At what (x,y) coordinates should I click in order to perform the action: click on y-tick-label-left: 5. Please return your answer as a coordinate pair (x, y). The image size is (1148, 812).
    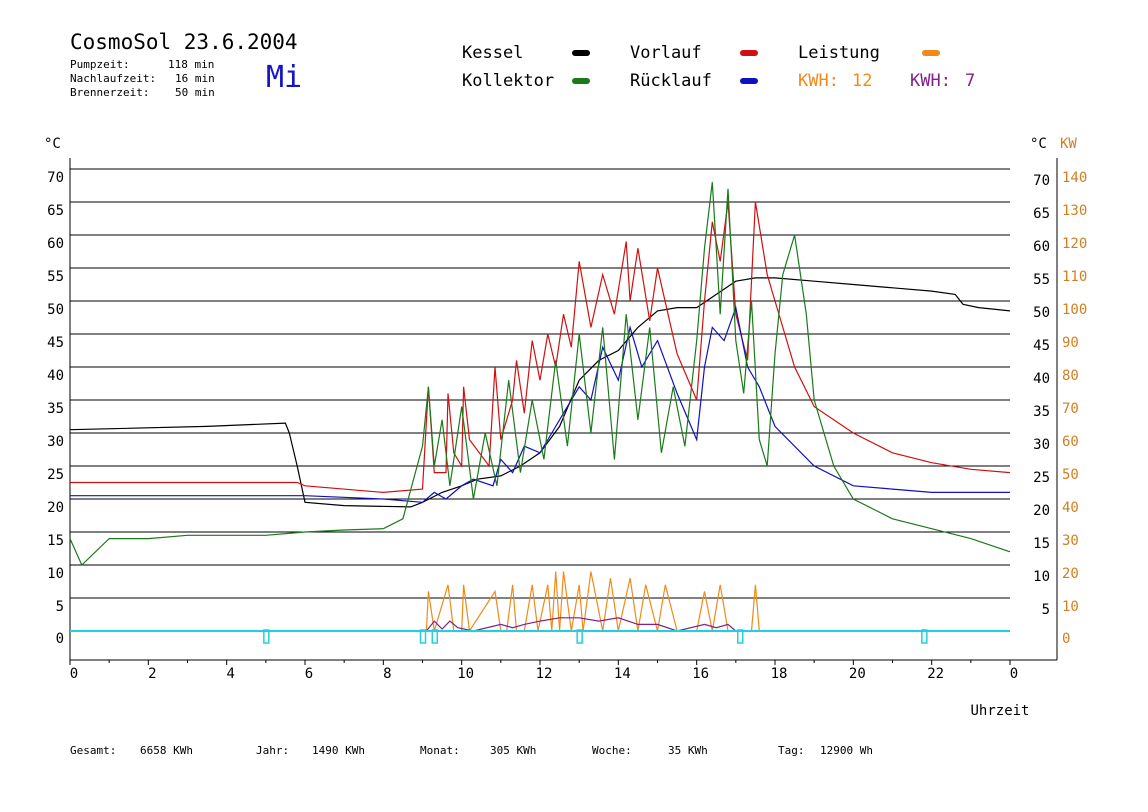
    Looking at the image, I should click on (60, 607).